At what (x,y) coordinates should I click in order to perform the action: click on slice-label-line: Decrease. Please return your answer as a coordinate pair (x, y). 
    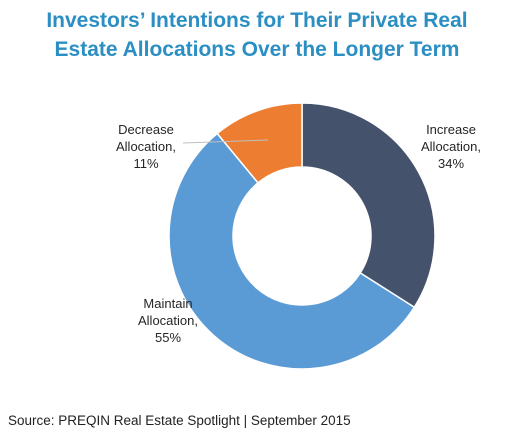
    Looking at the image, I should click on (146, 129).